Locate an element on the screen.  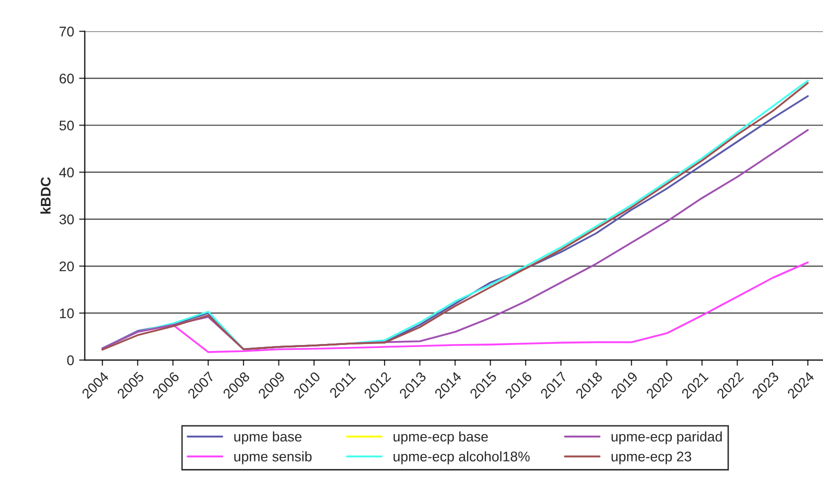
y-tick-label: 0 is located at coordinates (70, 360).